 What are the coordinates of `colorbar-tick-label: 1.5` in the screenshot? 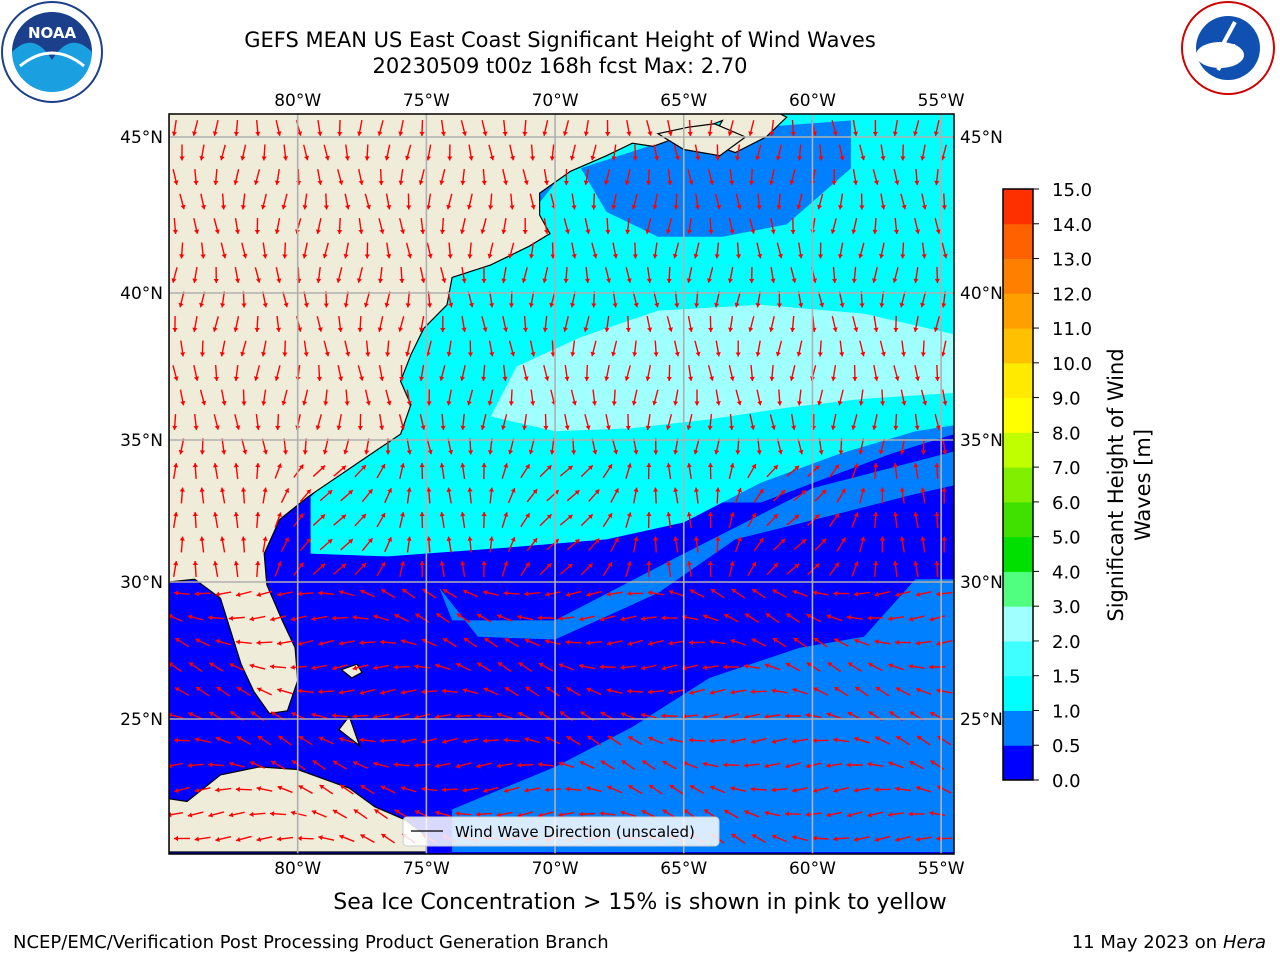 It's located at (1066, 677).